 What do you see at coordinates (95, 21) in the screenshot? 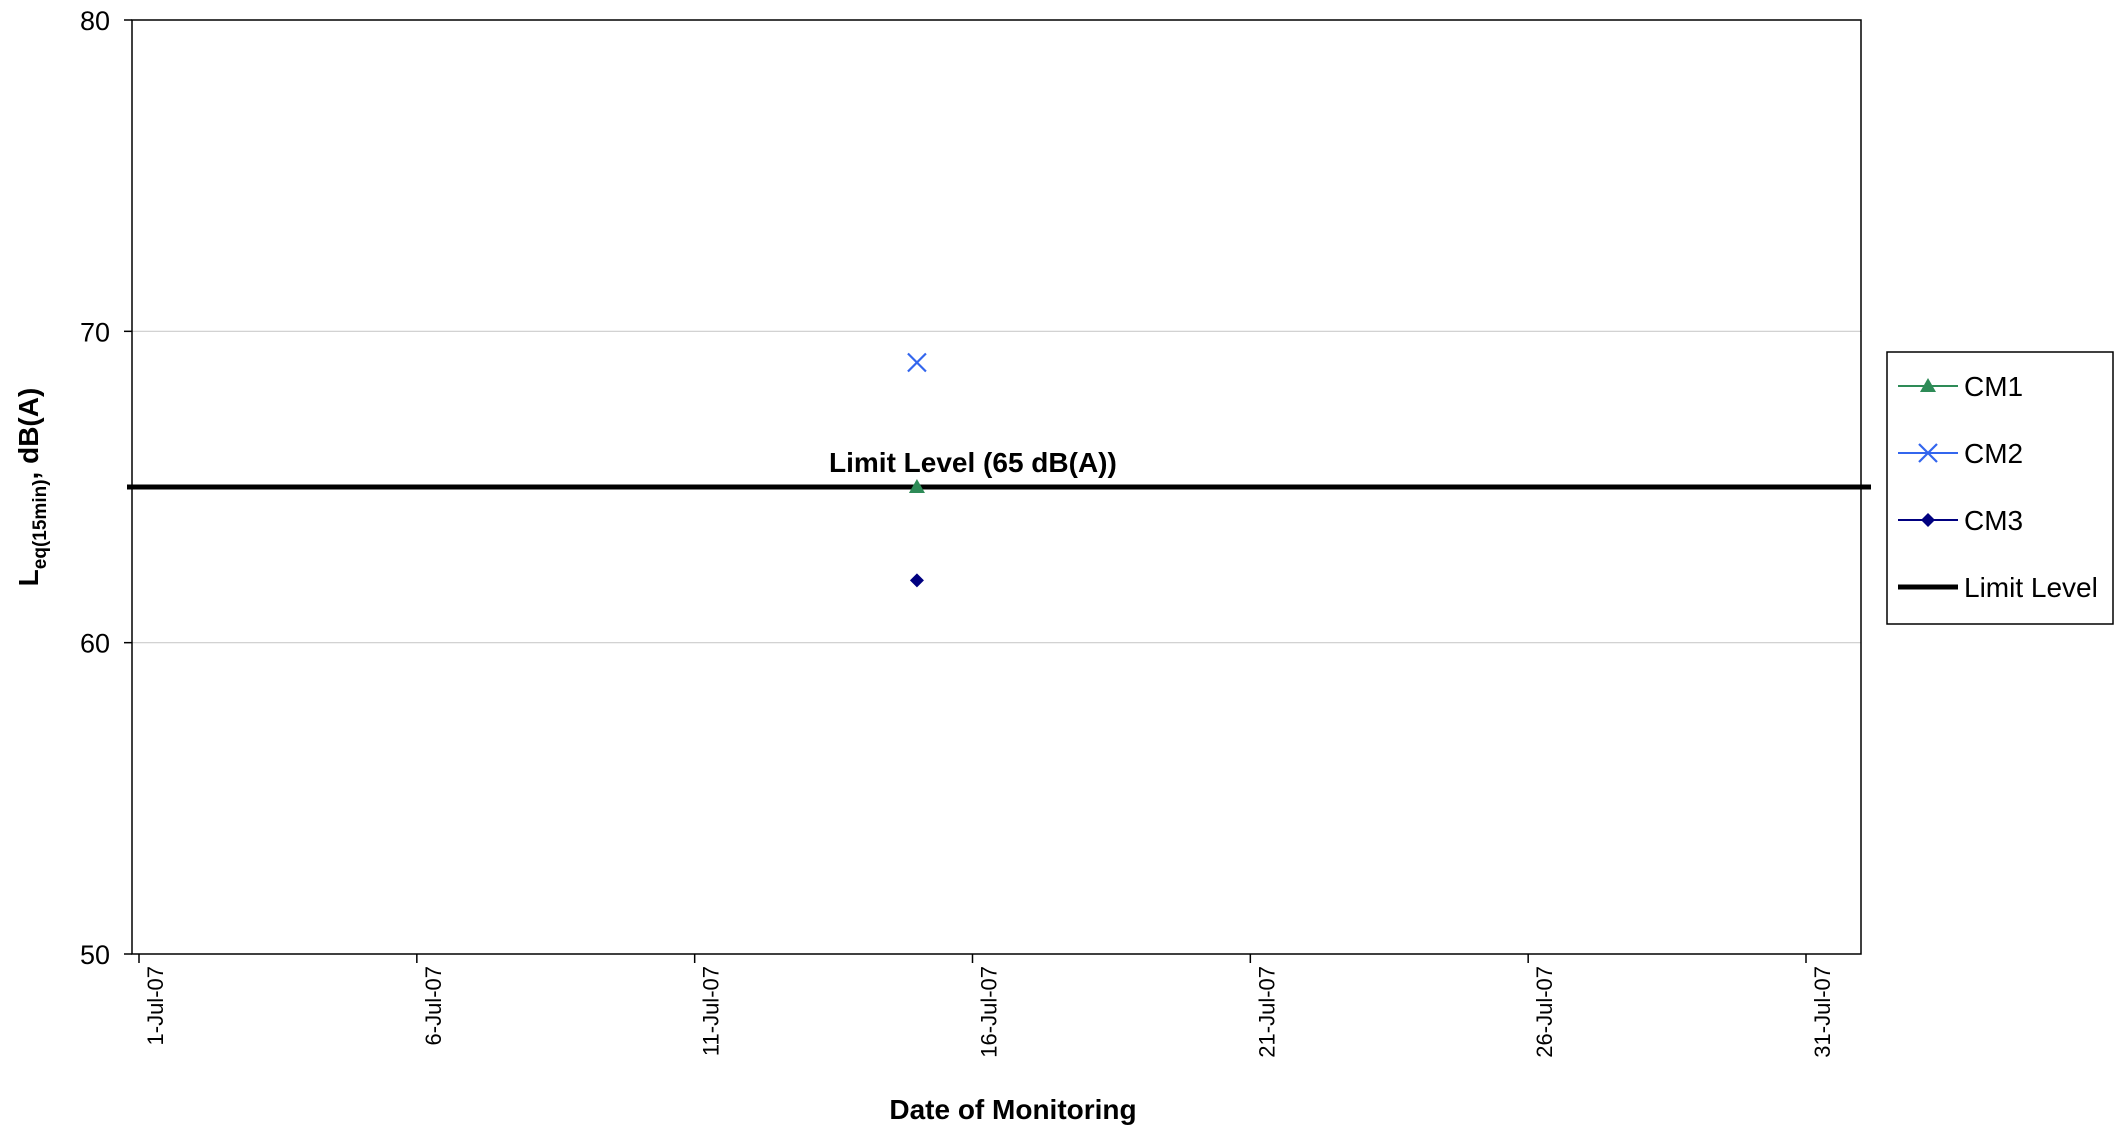
I see `y-tick-label: 80` at bounding box center [95, 21].